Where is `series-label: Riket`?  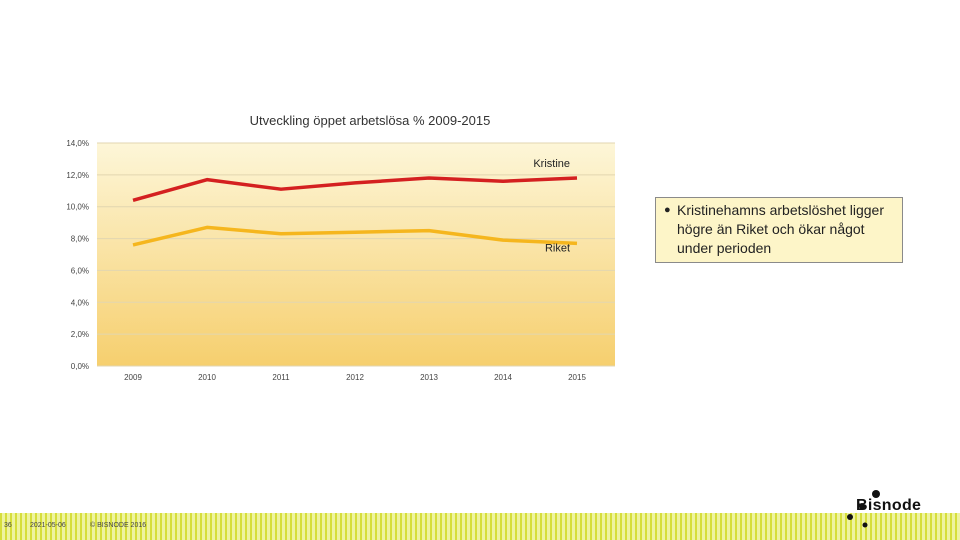
series-label: Riket is located at coordinates (557, 248).